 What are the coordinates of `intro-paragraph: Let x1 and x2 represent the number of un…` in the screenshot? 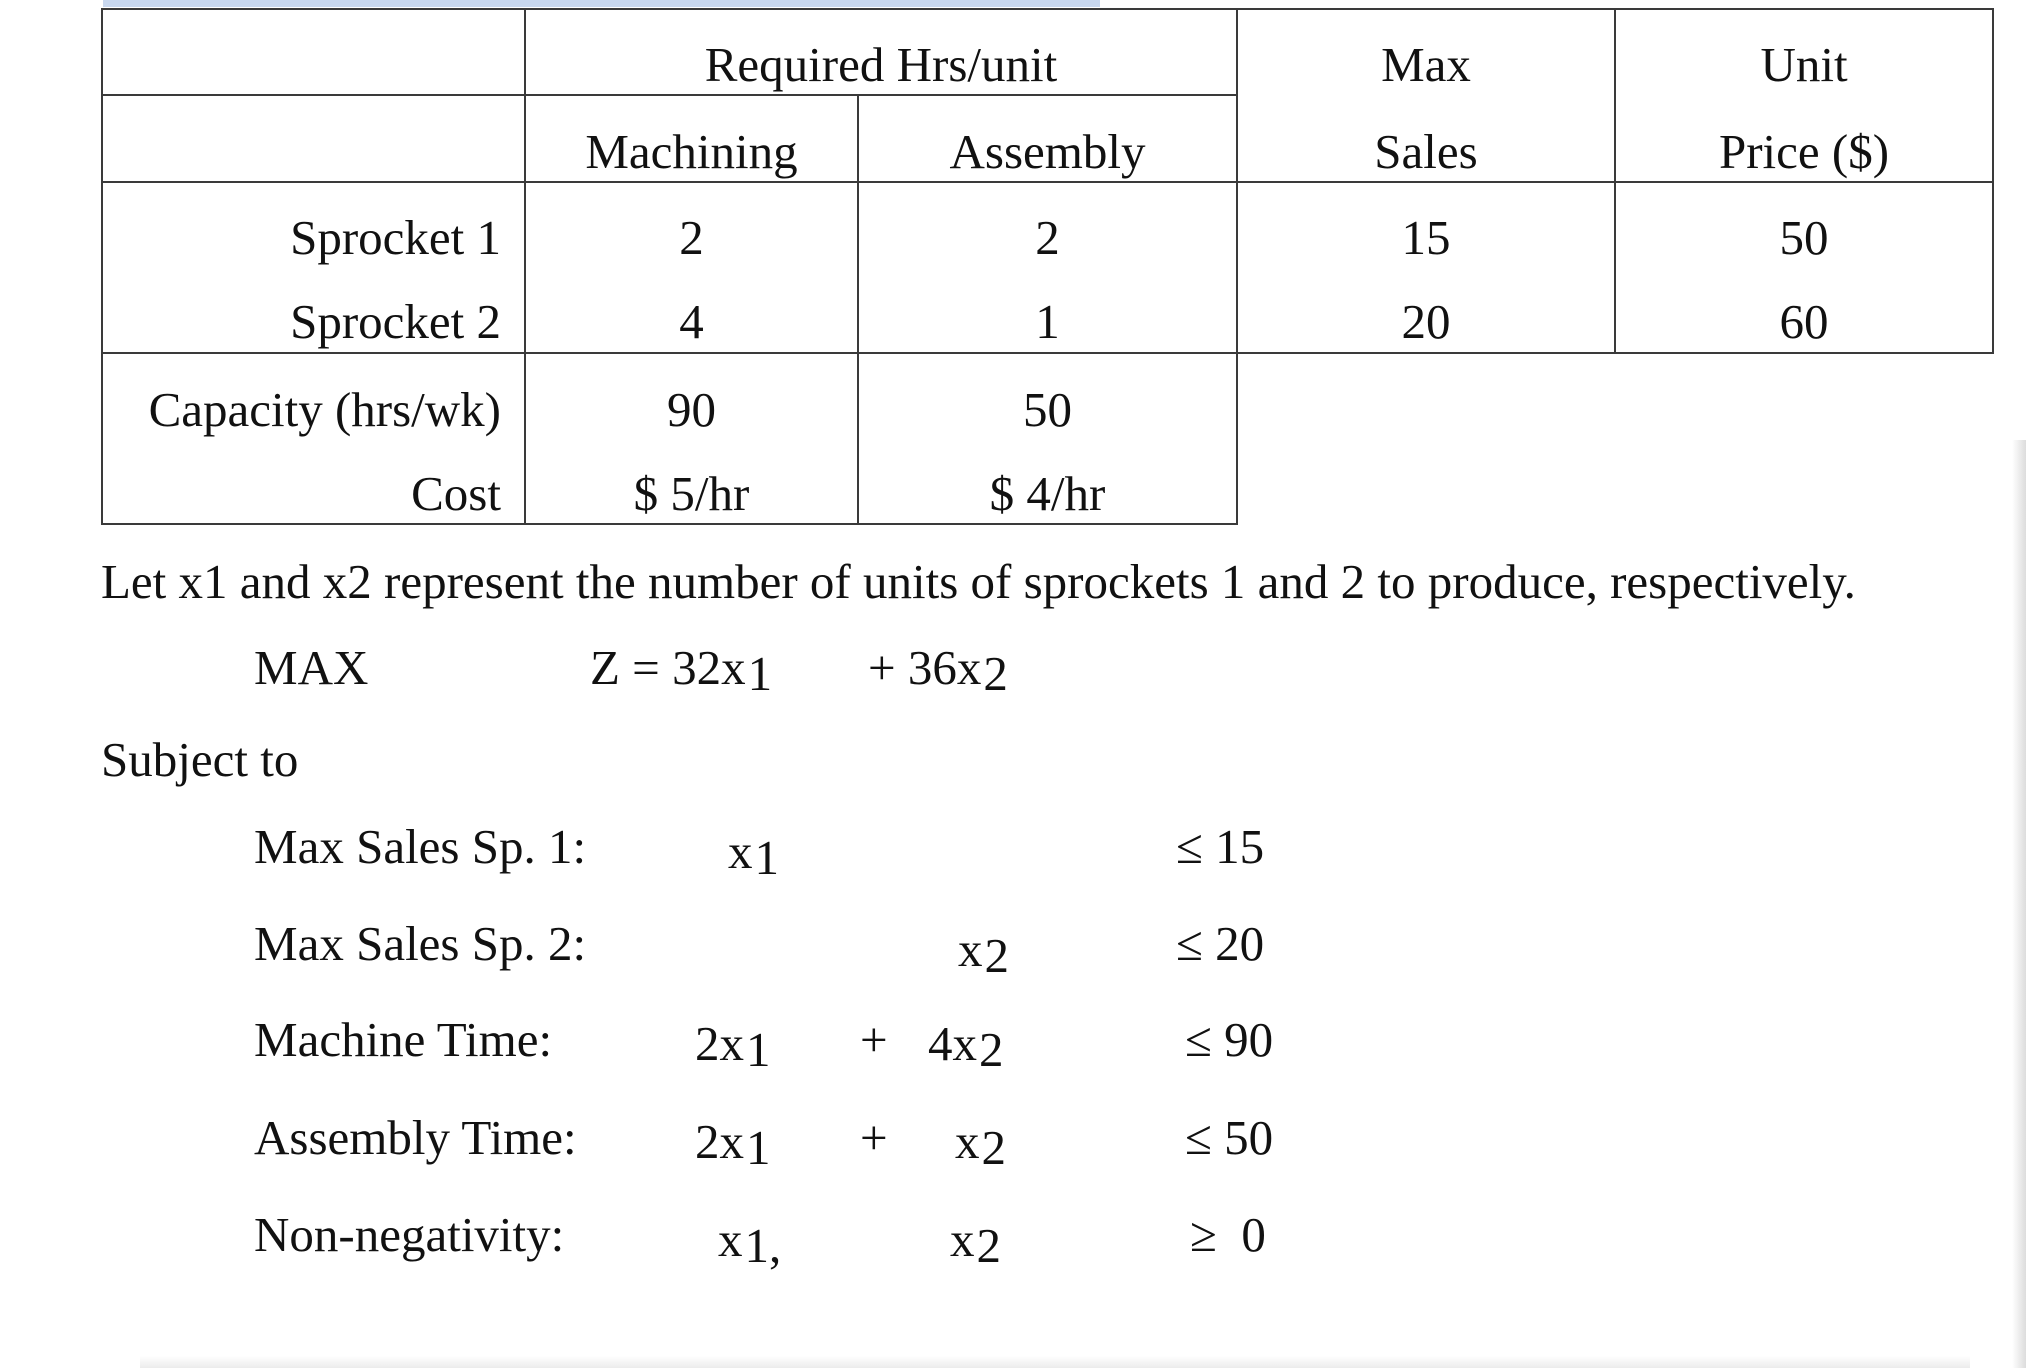 It's located at (978, 581).